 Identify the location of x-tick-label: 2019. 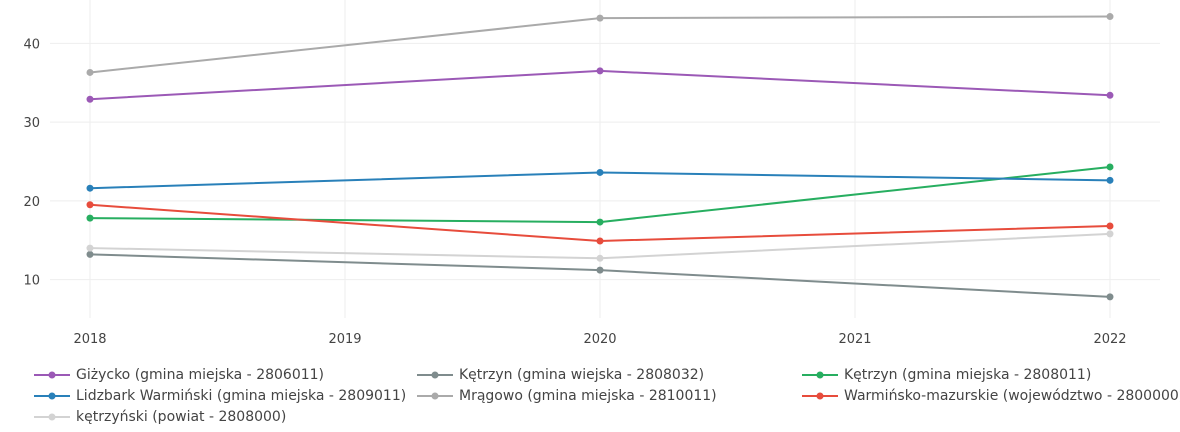
(344, 339).